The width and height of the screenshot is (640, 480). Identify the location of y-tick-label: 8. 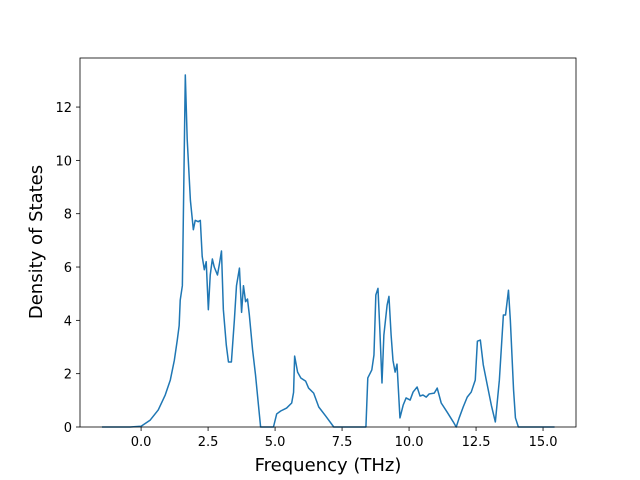
(68, 215).